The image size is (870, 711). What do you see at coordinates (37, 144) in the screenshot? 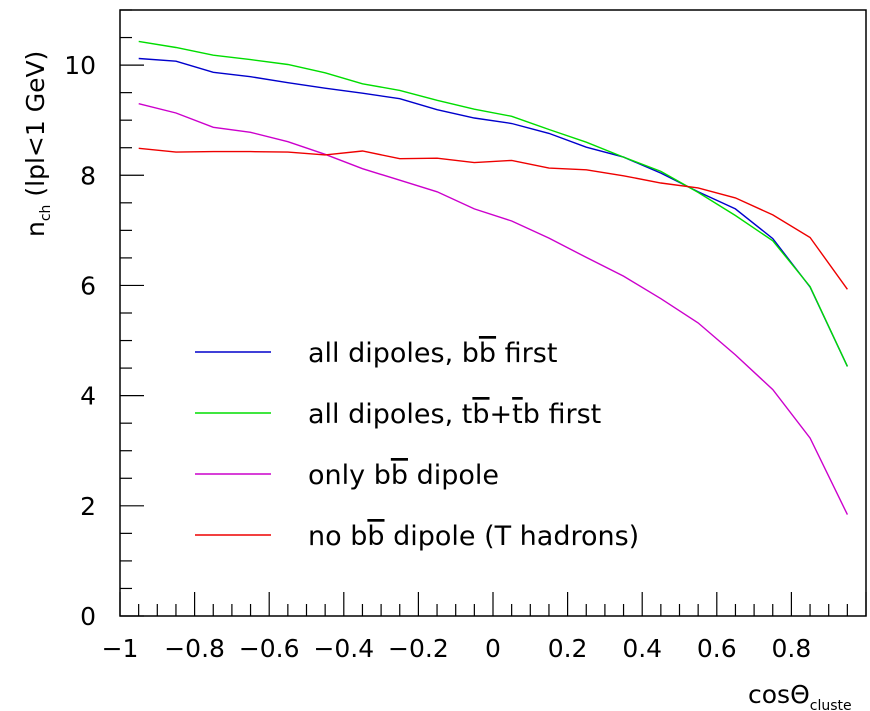
I see `y-axis-label: nch (lpl<1 GeV)` at bounding box center [37, 144].